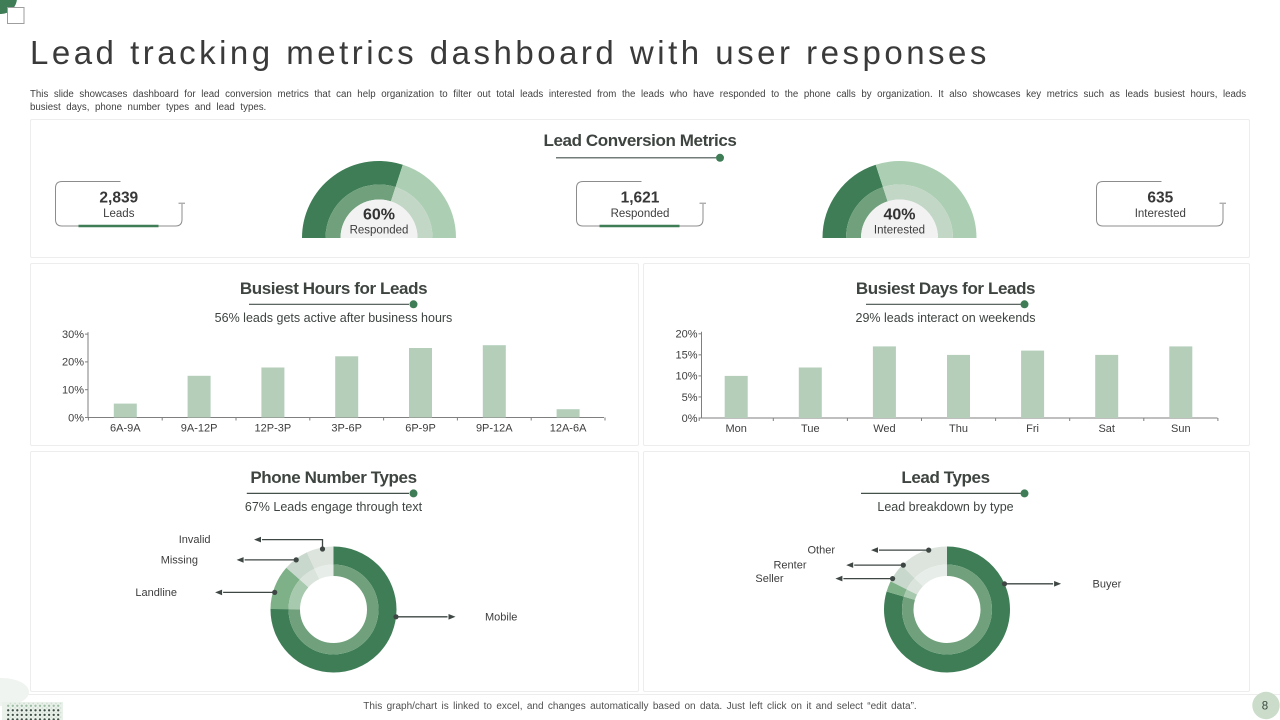 The image size is (1280, 720). Describe the element at coordinates (899, 215) in the screenshot. I see `svg-text: 40%` at that location.